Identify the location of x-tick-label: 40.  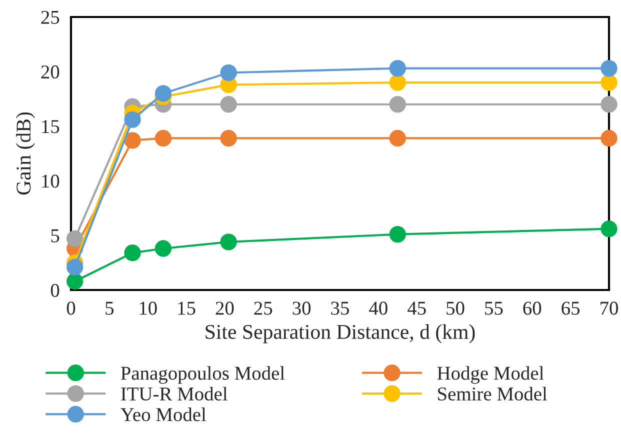
(378, 308).